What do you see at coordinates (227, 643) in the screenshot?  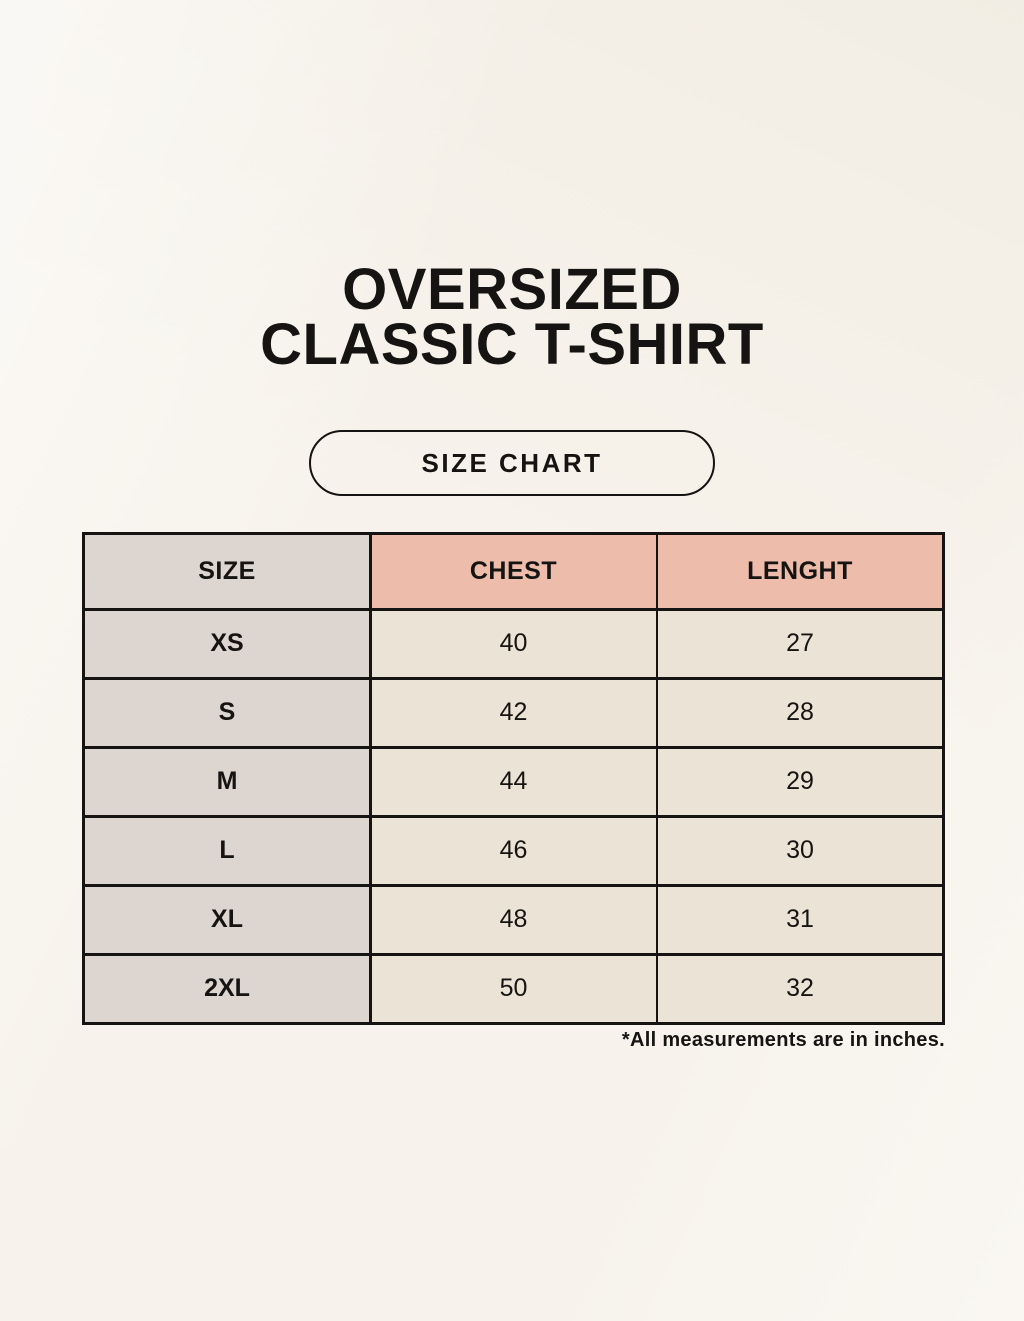 I see `row-xs-size: XS` at bounding box center [227, 643].